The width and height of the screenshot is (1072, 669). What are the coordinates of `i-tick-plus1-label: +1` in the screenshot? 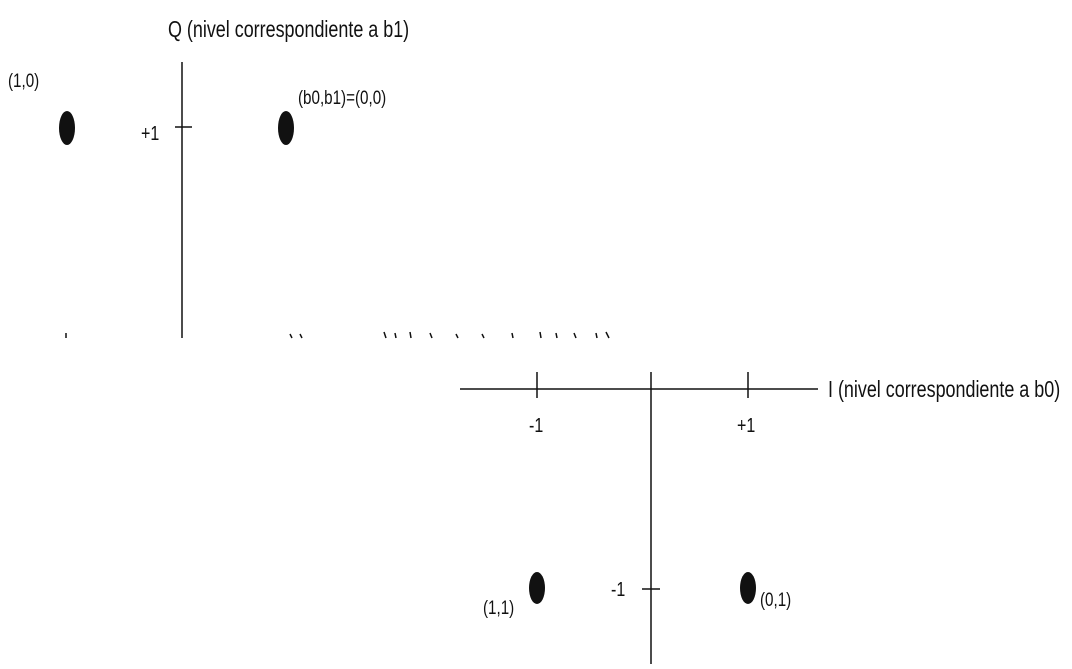 It's located at (746, 425).